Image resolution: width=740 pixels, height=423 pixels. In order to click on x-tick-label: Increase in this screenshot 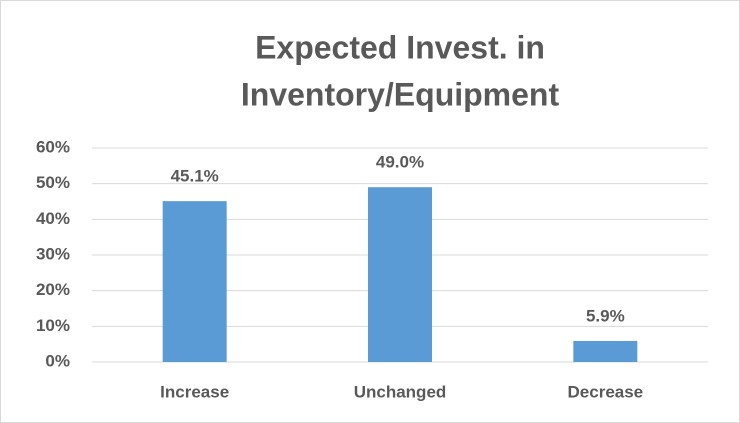, I will do `click(194, 391)`.